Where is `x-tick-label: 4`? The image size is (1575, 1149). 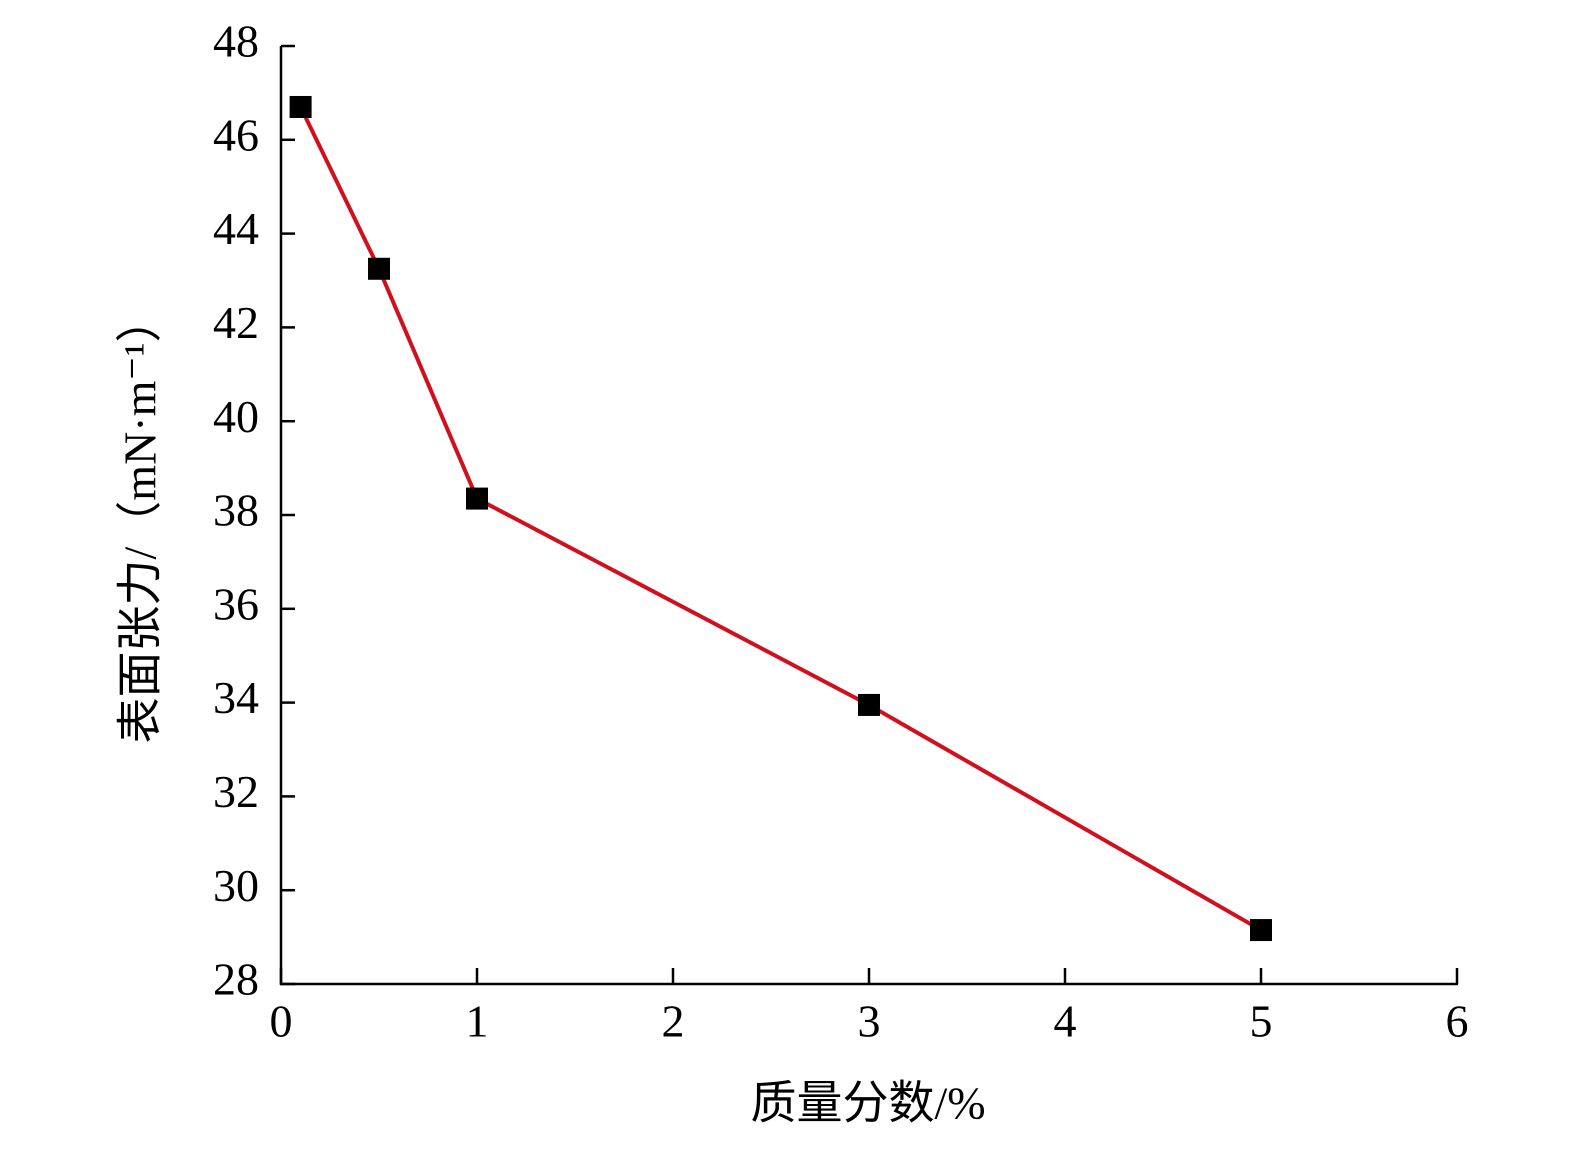 x-tick-label: 4 is located at coordinates (1065, 1021).